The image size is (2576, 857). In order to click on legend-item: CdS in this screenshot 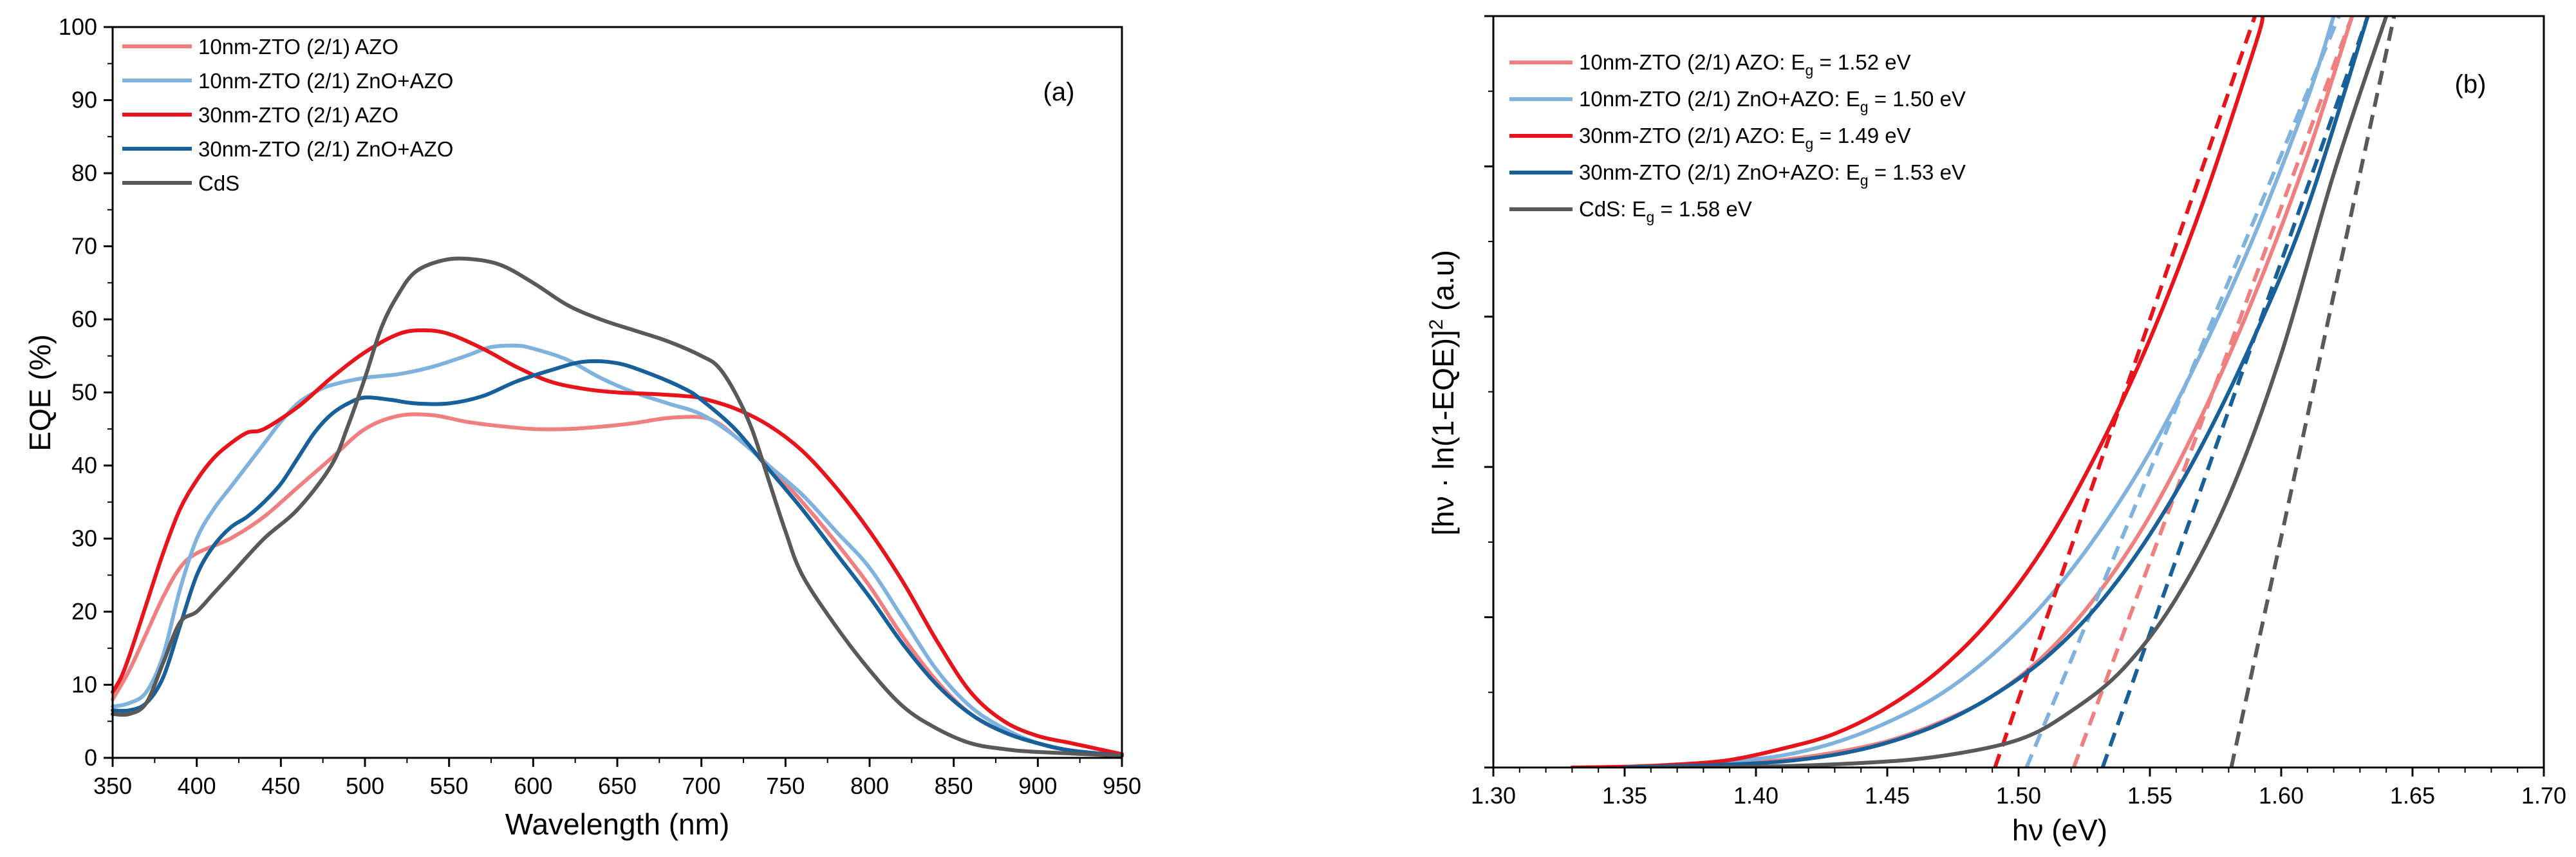, I will do `click(181, 183)`.